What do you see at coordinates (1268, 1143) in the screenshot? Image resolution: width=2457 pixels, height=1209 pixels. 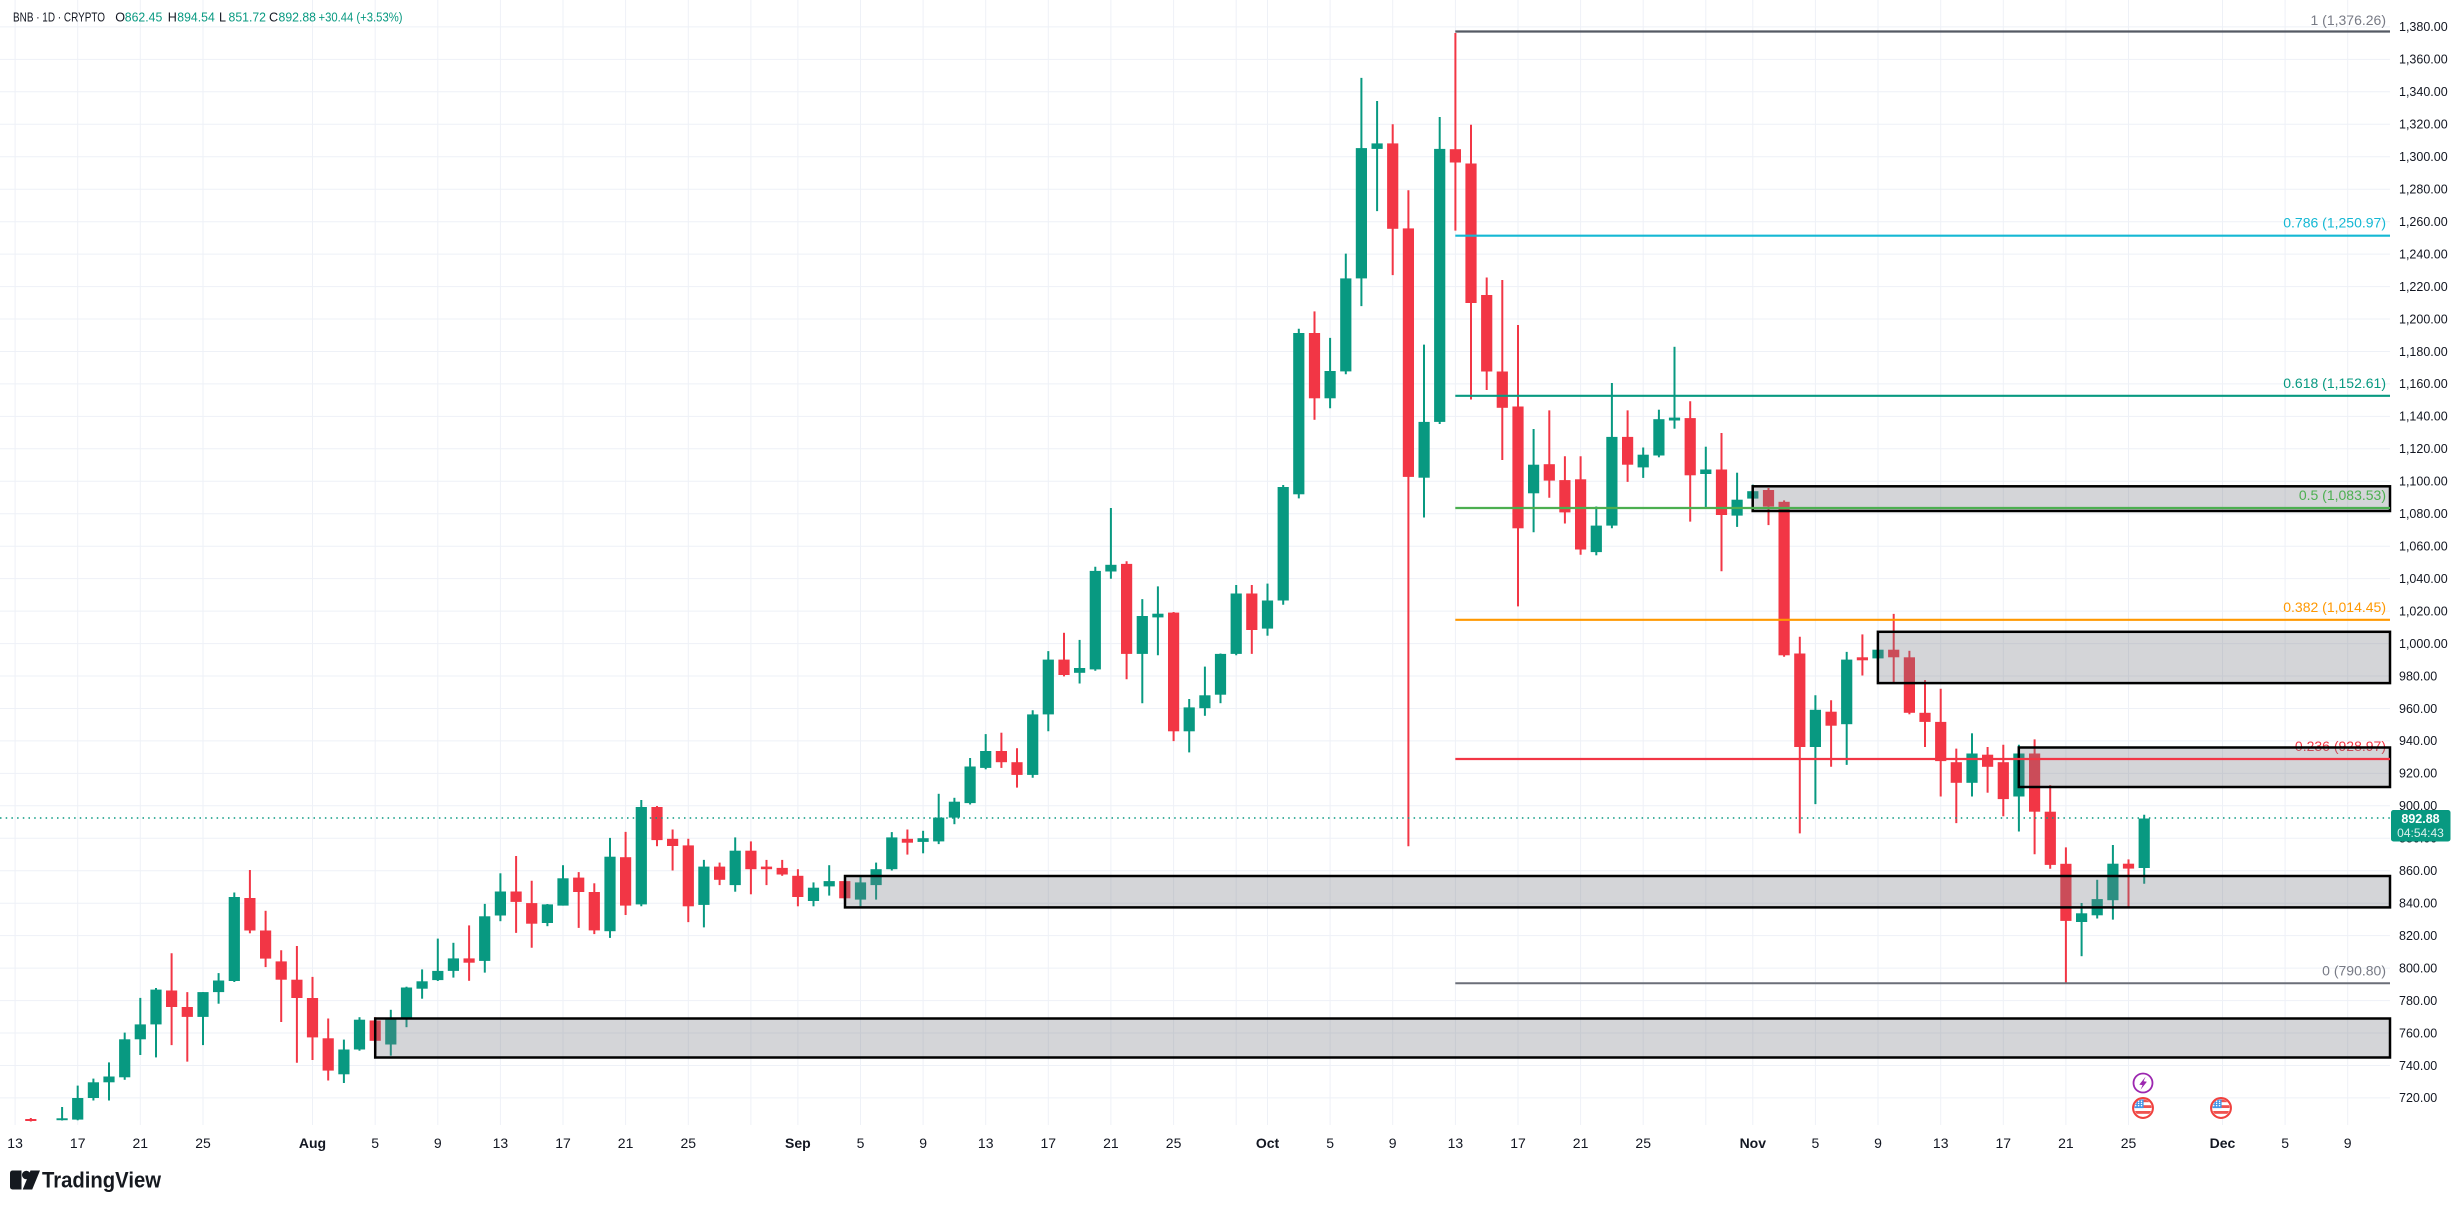 I see `svg-text: Oct` at bounding box center [1268, 1143].